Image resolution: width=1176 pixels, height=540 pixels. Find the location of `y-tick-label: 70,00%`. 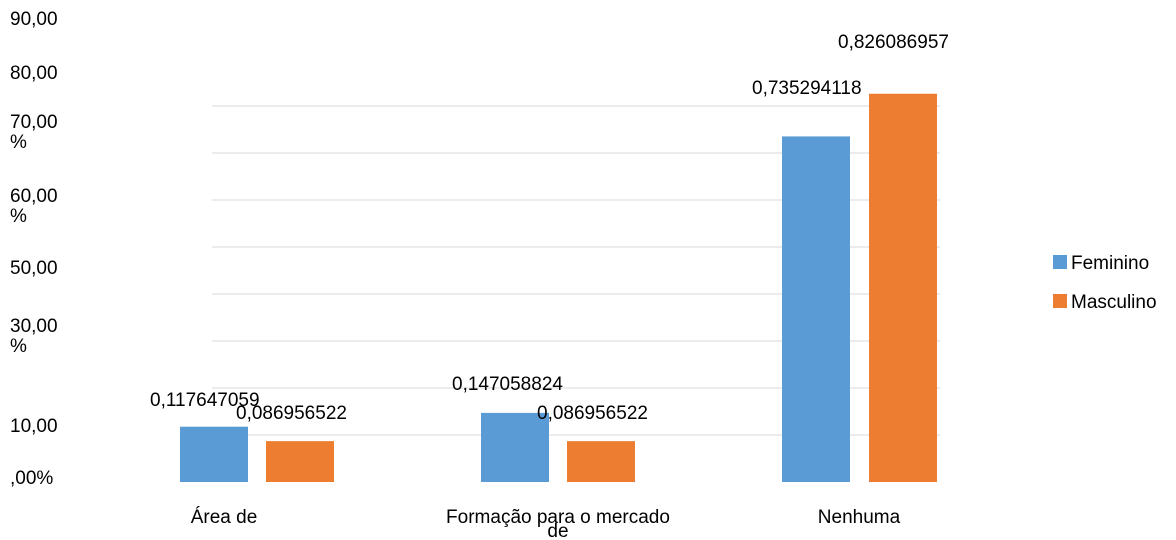

y-tick-label: 70,00% is located at coordinates (34, 132).